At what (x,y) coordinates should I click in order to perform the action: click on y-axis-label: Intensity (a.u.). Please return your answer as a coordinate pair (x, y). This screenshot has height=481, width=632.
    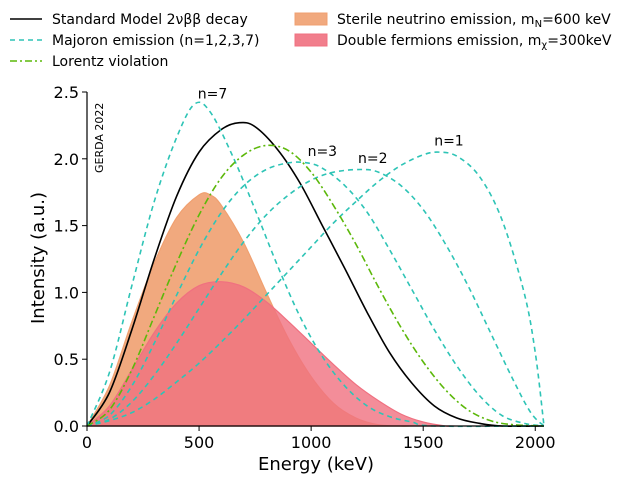
    Looking at the image, I should click on (38, 258).